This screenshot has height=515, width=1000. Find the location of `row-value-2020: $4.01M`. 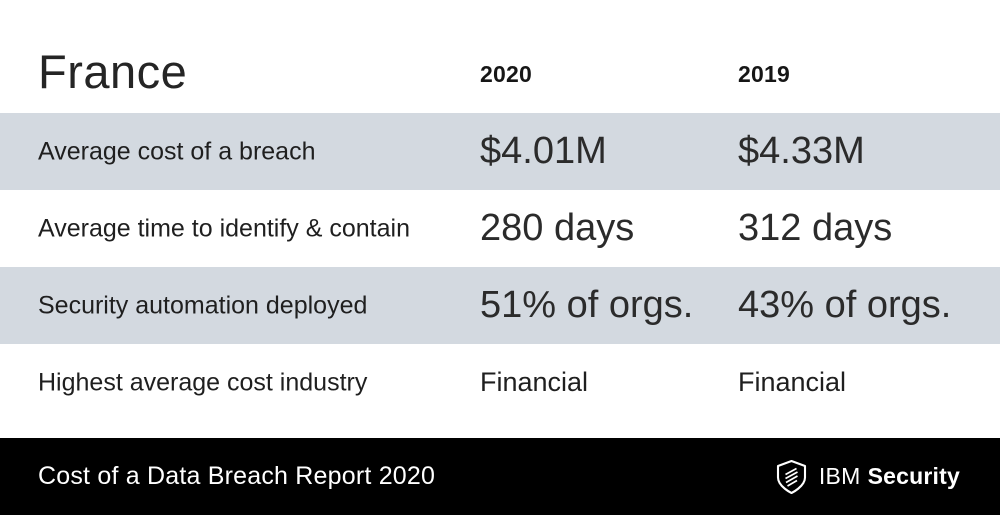

row-value-2020: $4.01M is located at coordinates (543, 150).